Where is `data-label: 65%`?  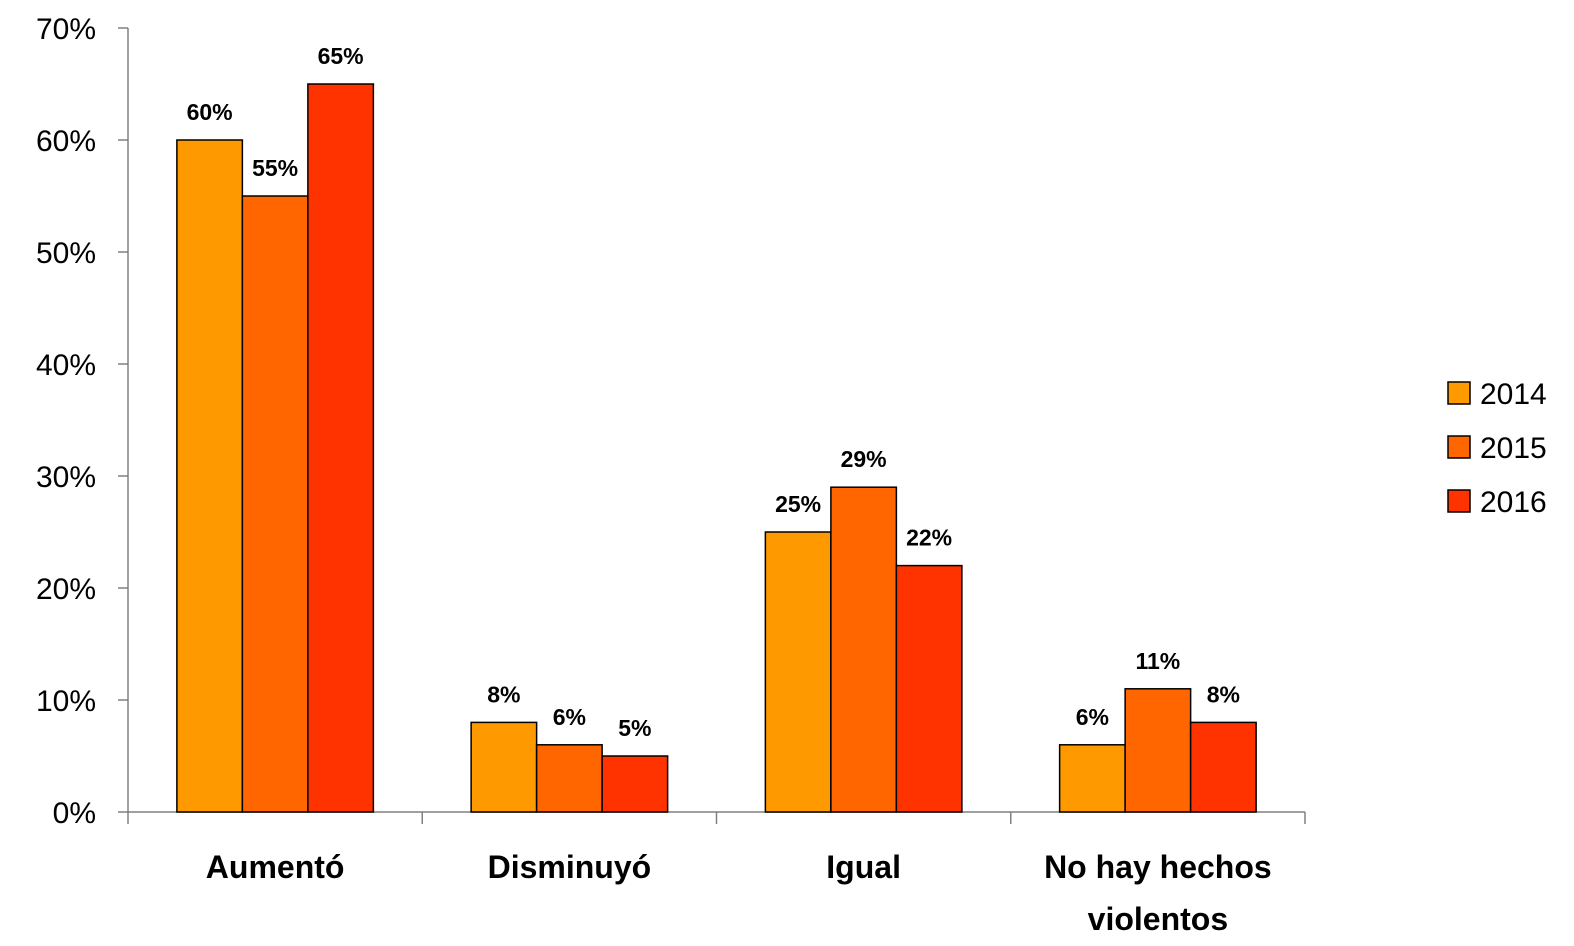
data-label: 65% is located at coordinates (341, 56).